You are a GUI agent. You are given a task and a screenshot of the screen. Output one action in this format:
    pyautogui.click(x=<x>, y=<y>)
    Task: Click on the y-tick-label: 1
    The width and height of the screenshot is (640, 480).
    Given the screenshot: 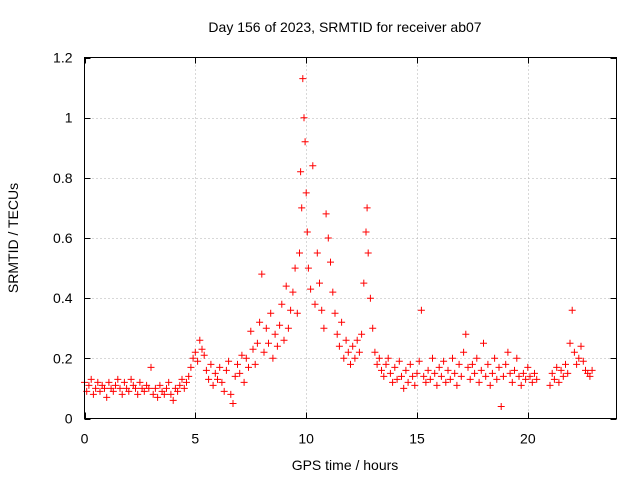 What is the action you would take?
    pyautogui.click(x=69, y=118)
    